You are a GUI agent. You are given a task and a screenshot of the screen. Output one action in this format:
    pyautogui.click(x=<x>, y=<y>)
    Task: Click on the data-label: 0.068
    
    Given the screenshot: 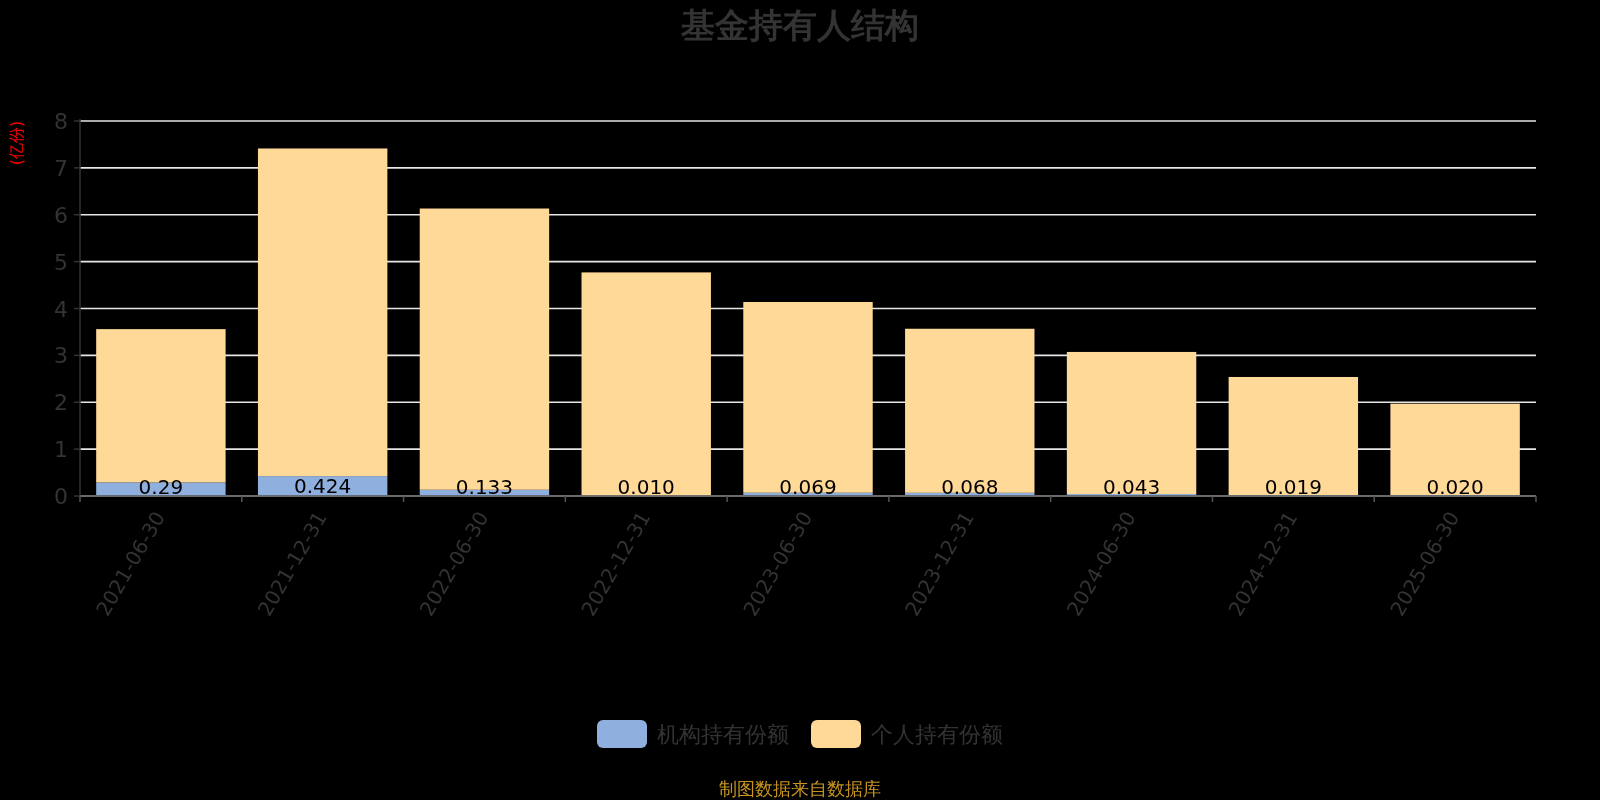 What is the action you would take?
    pyautogui.click(x=970, y=487)
    